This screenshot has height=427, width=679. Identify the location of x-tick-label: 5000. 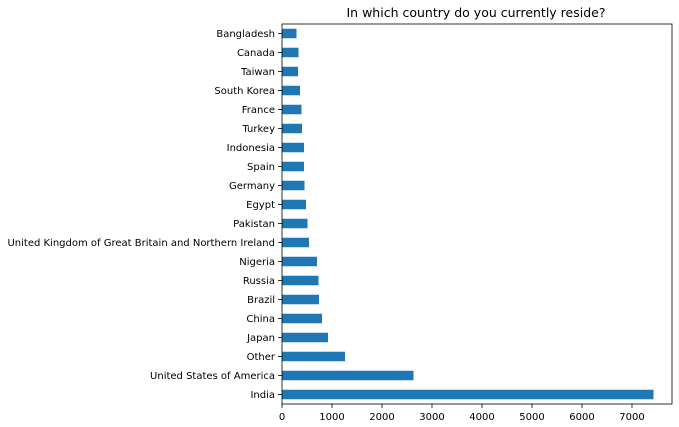
(531, 417).